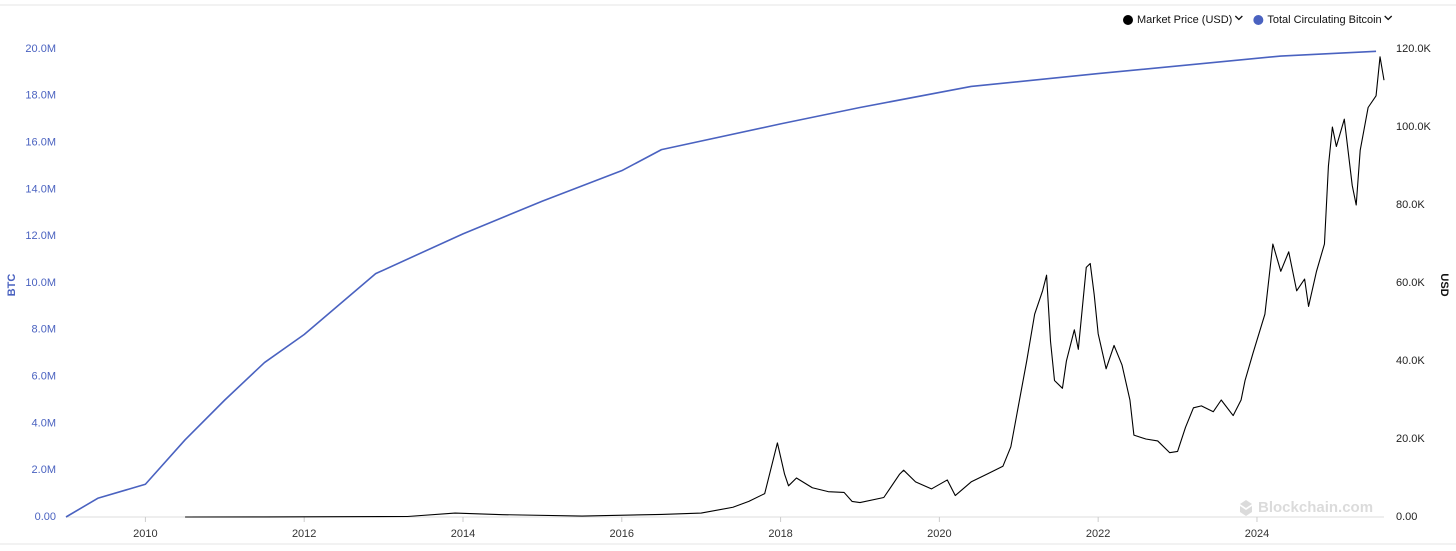 The height and width of the screenshot is (551, 1456). What do you see at coordinates (45, 517) in the screenshot?
I see `y-tick-label: 0.00` at bounding box center [45, 517].